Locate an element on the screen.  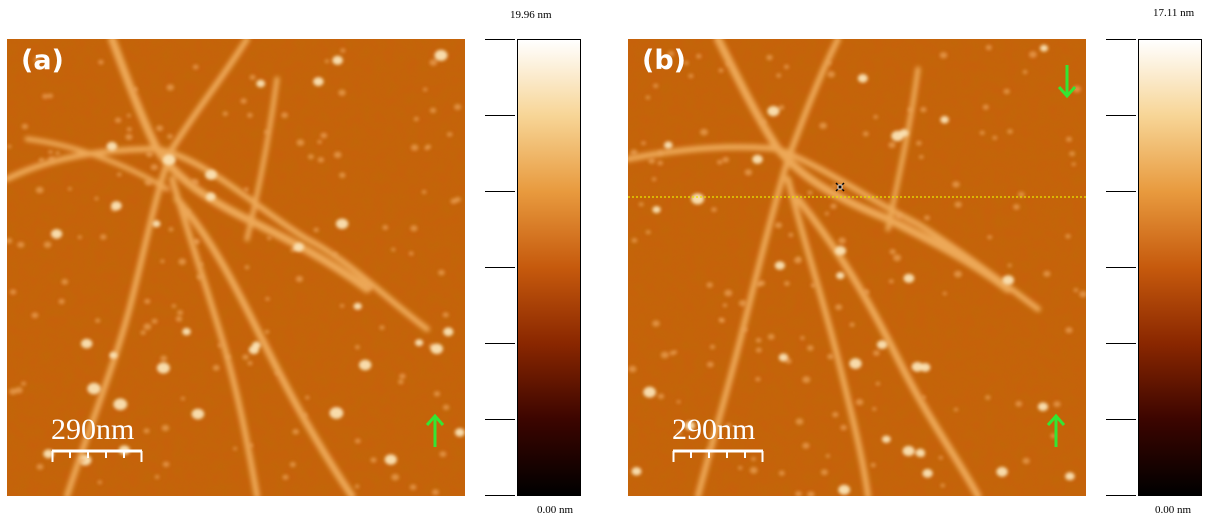
colorbar-min-label-a: 0.00 nm is located at coordinates (555, 510).